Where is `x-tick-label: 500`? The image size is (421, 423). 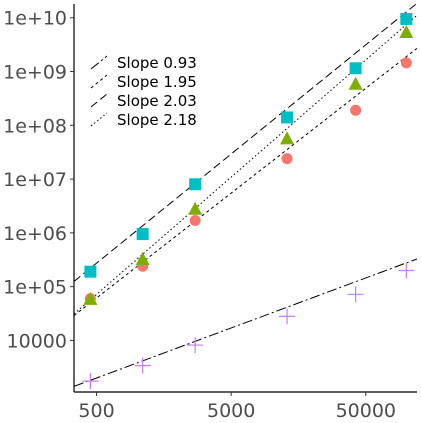 x-tick-label: 500 is located at coordinates (96, 411).